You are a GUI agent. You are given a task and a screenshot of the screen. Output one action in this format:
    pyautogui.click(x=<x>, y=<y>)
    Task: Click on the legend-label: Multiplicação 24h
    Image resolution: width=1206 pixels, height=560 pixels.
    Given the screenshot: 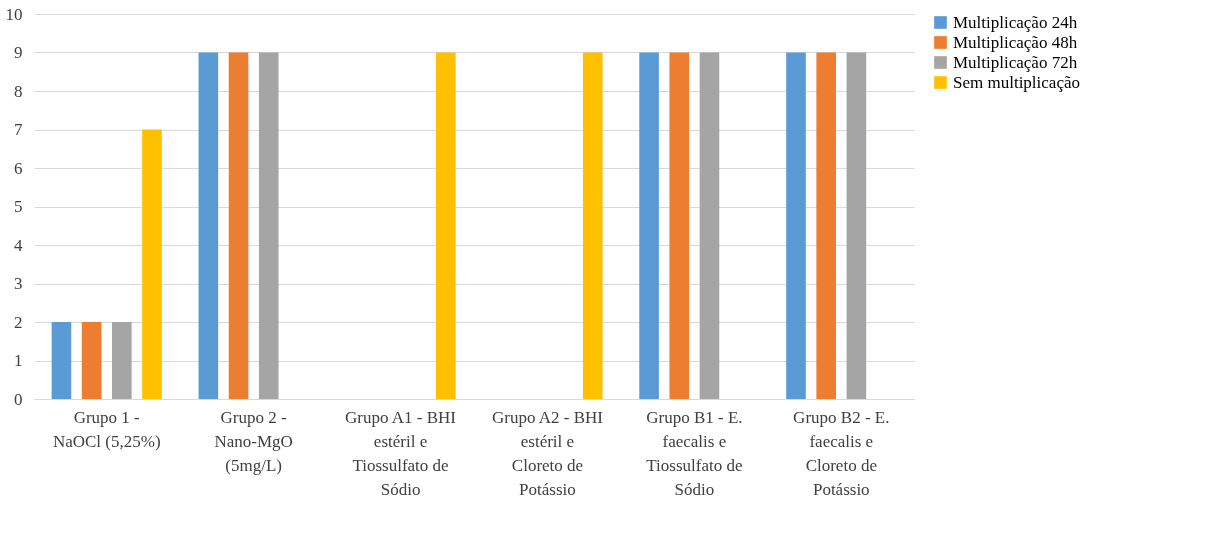 What is the action you would take?
    pyautogui.click(x=1015, y=22)
    